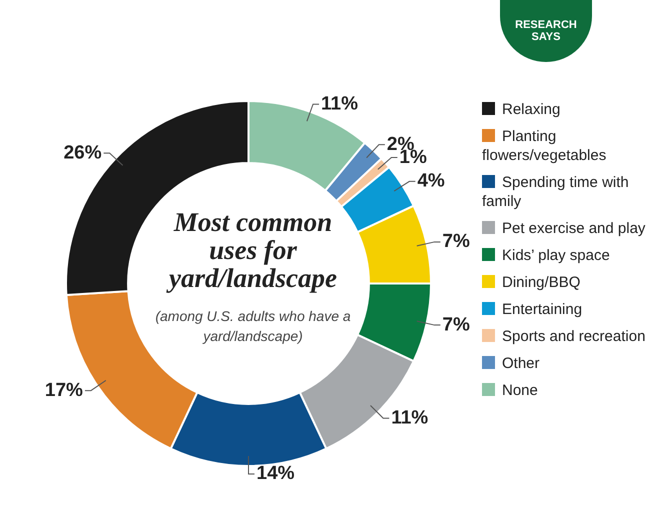 The width and height of the screenshot is (647, 530). Describe the element at coordinates (83, 153) in the screenshot. I see `data-label: 26%` at that location.